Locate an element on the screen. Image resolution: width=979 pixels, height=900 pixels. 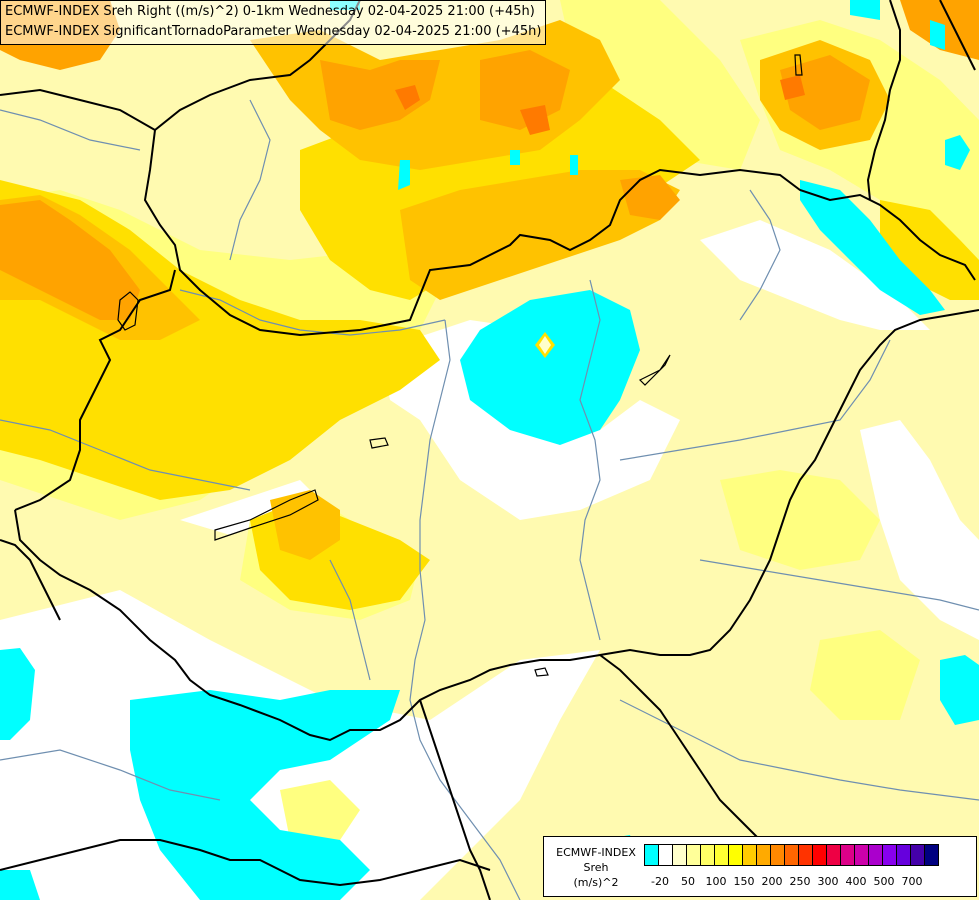
legend-tick-label: 500 is located at coordinates (884, 881).